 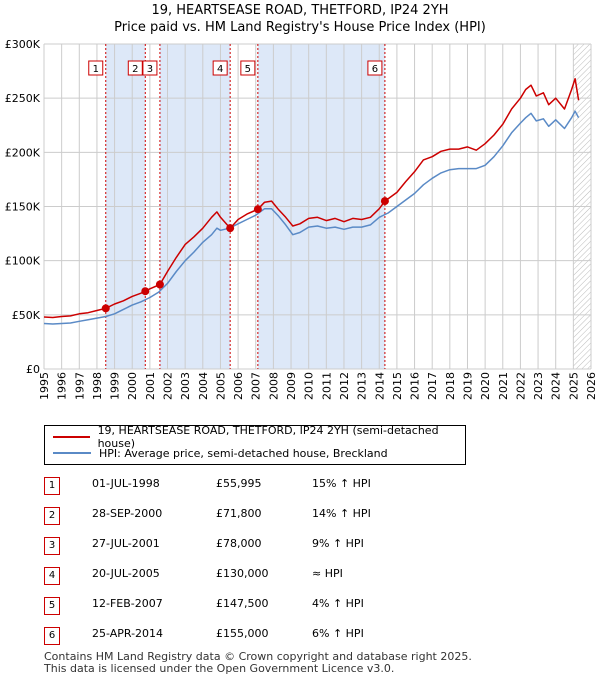 What do you see at coordinates (239, 543) in the screenshot?
I see `sale-price: £78,000` at bounding box center [239, 543].